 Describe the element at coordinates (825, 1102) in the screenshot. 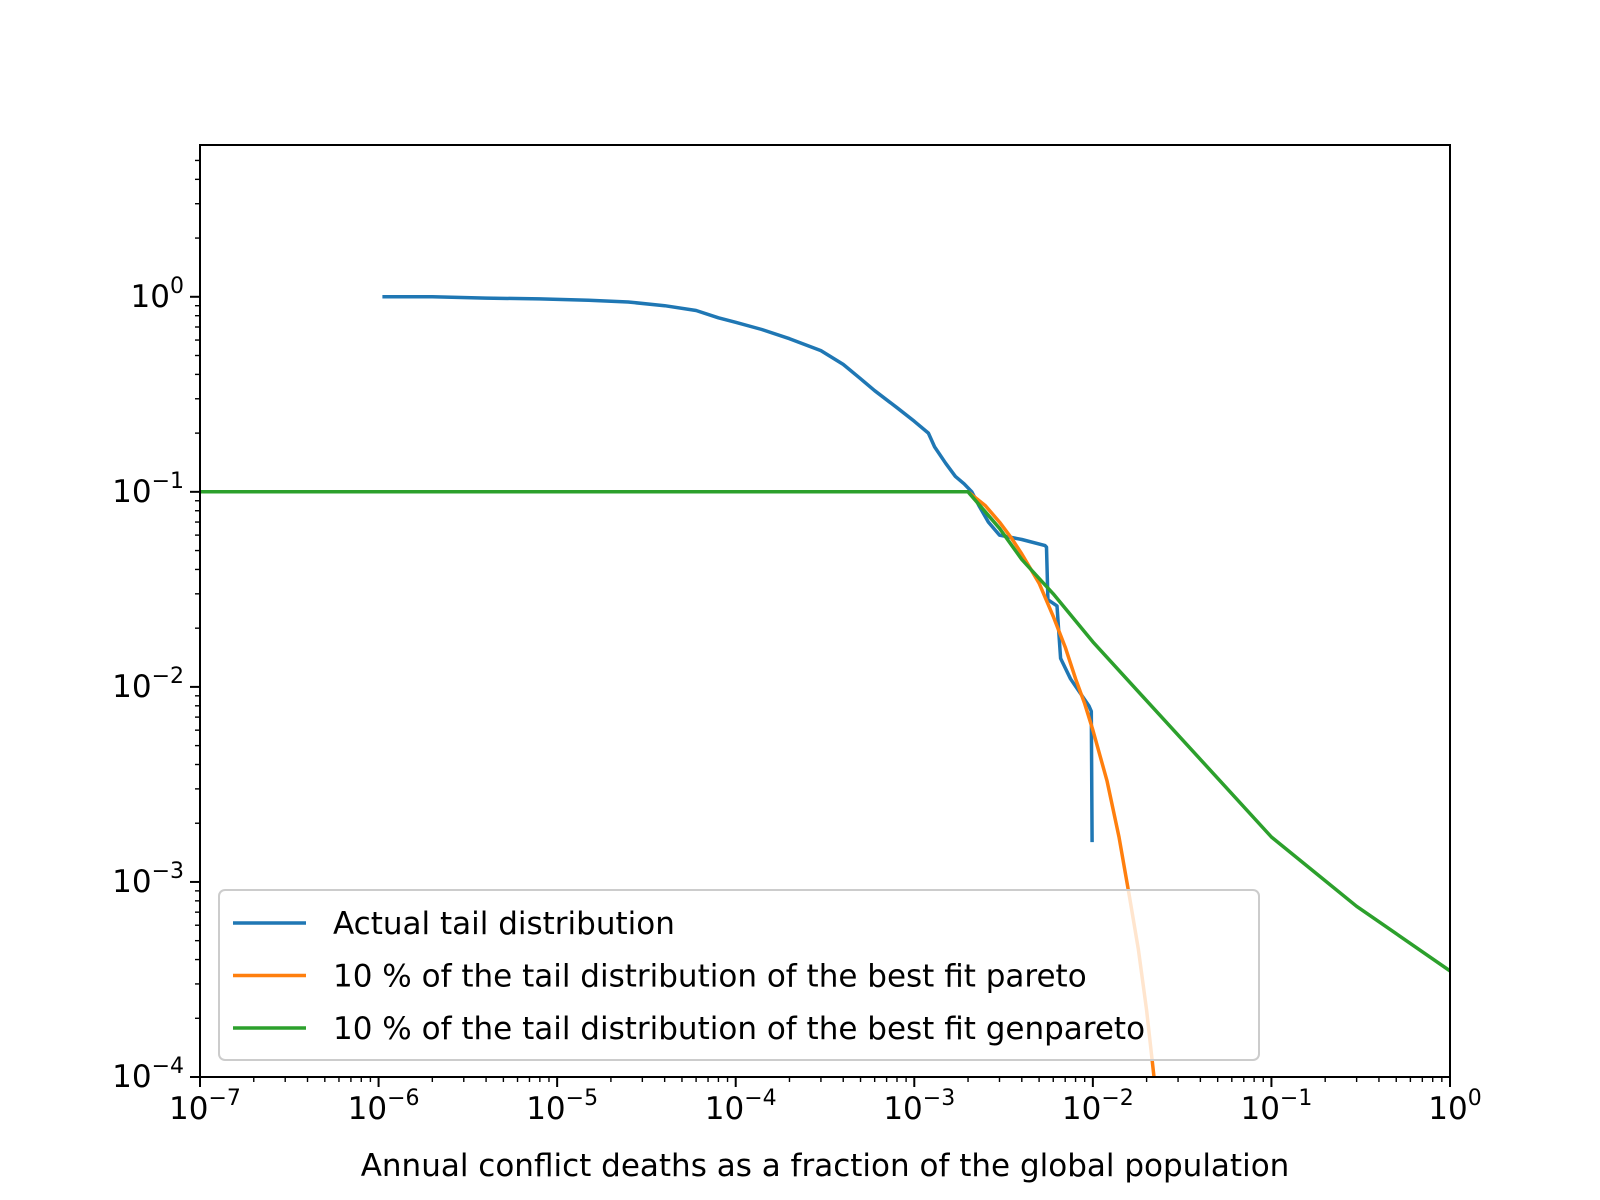

I see `x-axis: 10⁻⁷ 10⁻⁶ 10⁻⁵ 10⁻⁴ 10⁻³ 10⁻² 10⁻¹ 10⁰` at that location.